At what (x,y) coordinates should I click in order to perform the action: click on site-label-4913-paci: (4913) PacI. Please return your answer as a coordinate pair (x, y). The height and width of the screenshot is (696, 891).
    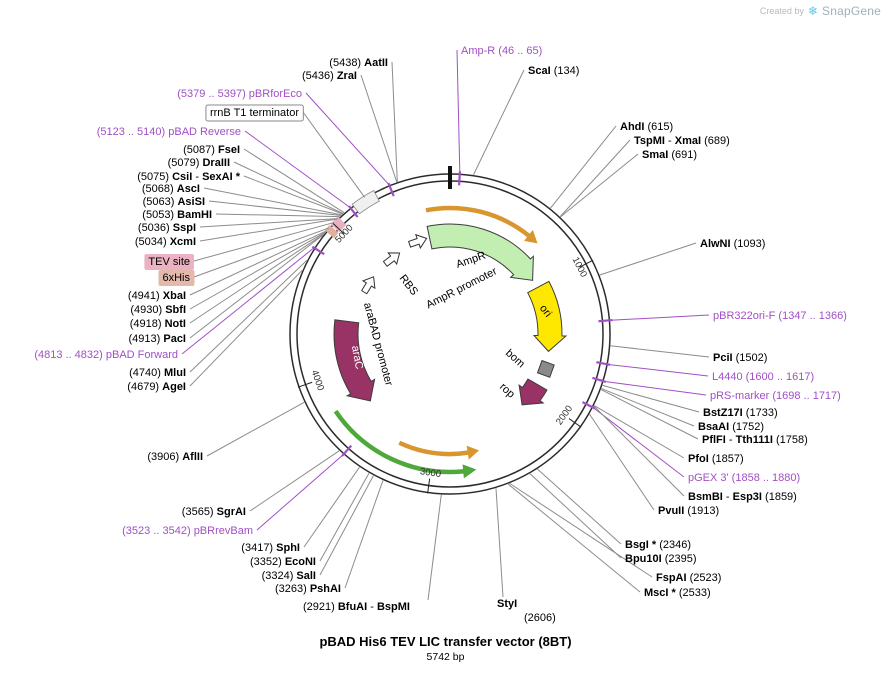
    Looking at the image, I should click on (158, 339).